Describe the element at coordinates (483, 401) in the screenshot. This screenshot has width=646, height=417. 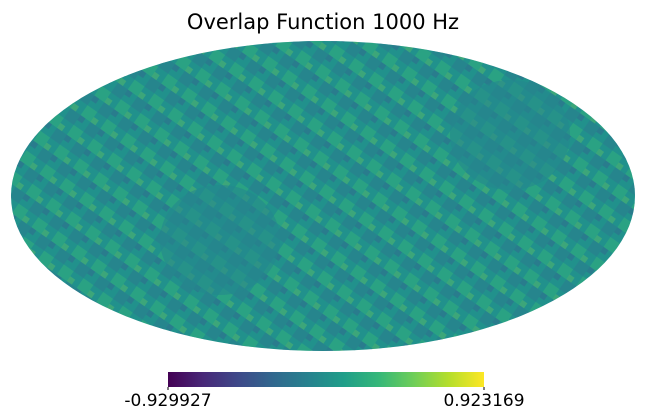
I see `colorbar-label: 0.923169` at that location.